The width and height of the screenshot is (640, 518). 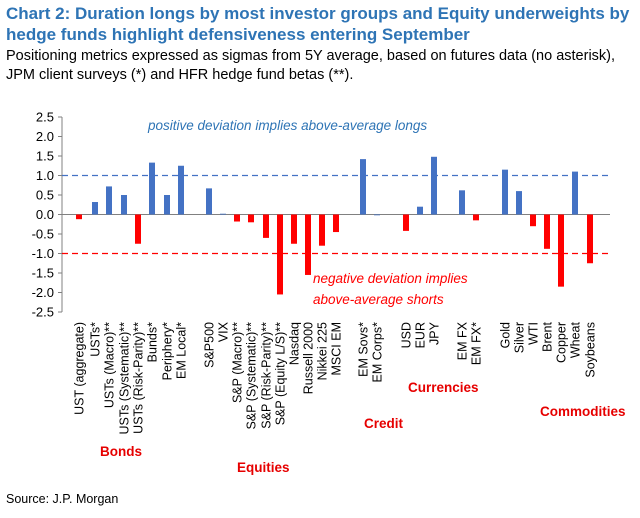 What do you see at coordinates (281, 373) in the screenshot?
I see `category-label: S&P (Equity L/S)**` at bounding box center [281, 373].